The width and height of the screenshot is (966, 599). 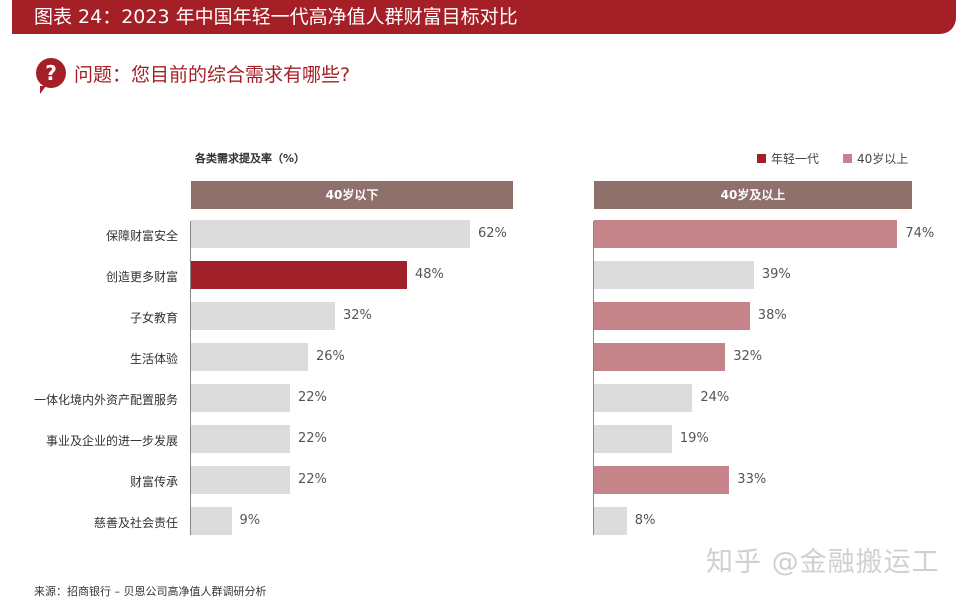 I want to click on data-label: 33%, so click(x=752, y=479).